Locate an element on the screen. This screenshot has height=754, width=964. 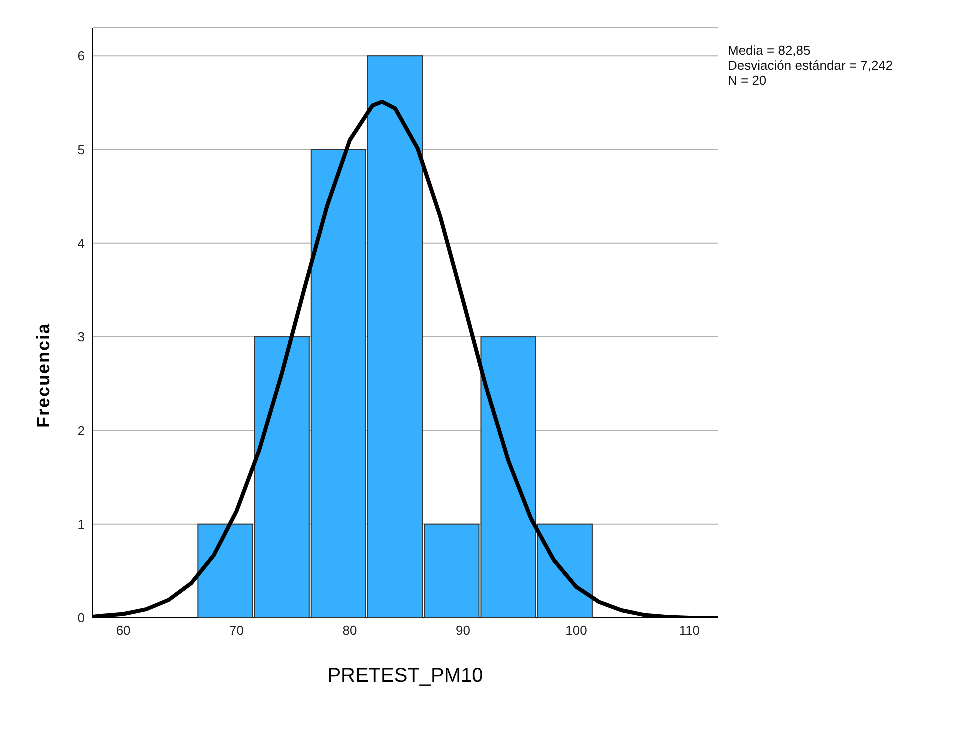
y-tick-label: 2 is located at coordinates (81, 430).